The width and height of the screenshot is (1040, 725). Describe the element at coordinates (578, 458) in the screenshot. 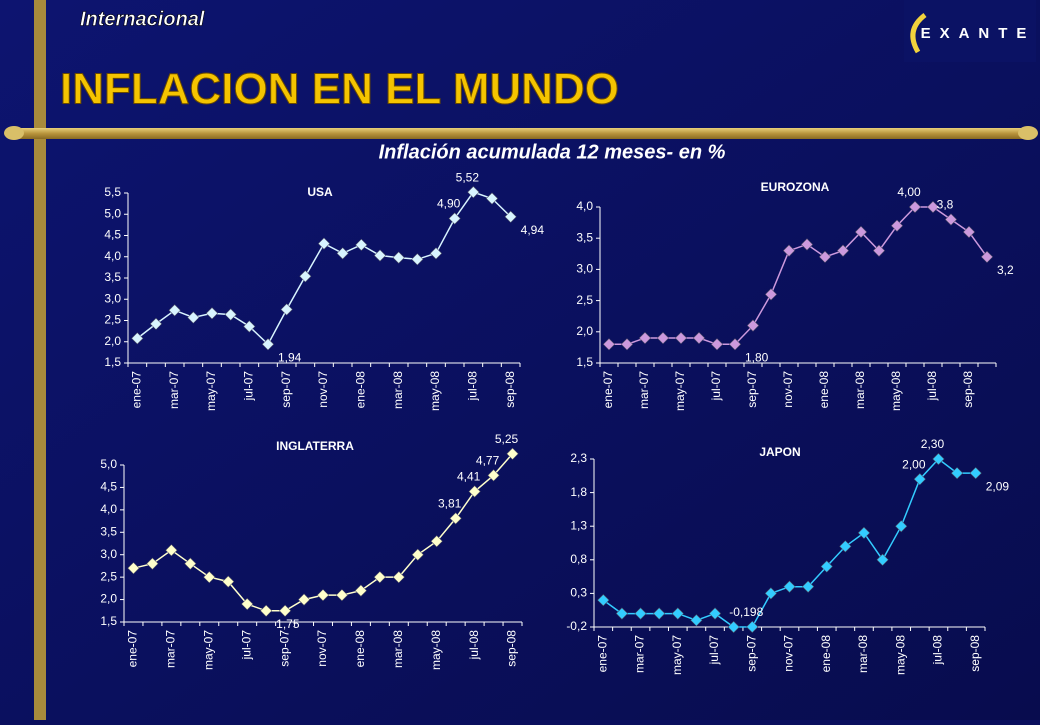

I see `y-tick-label: 2,3` at that location.